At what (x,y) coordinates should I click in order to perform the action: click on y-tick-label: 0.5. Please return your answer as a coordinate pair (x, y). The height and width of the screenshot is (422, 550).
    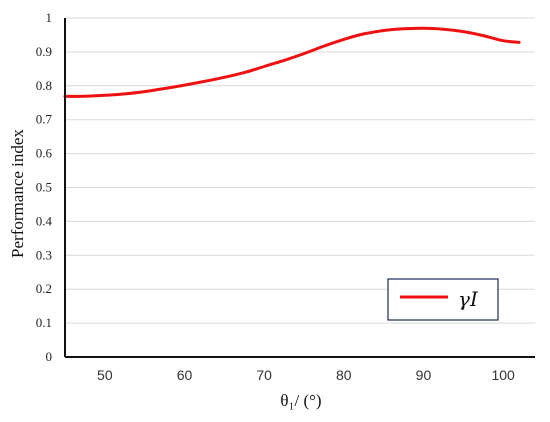
    Looking at the image, I should click on (44, 187).